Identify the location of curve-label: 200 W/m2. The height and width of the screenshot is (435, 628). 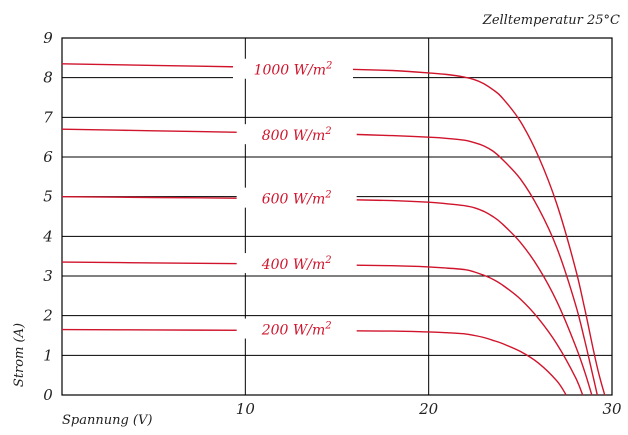
(296, 330).